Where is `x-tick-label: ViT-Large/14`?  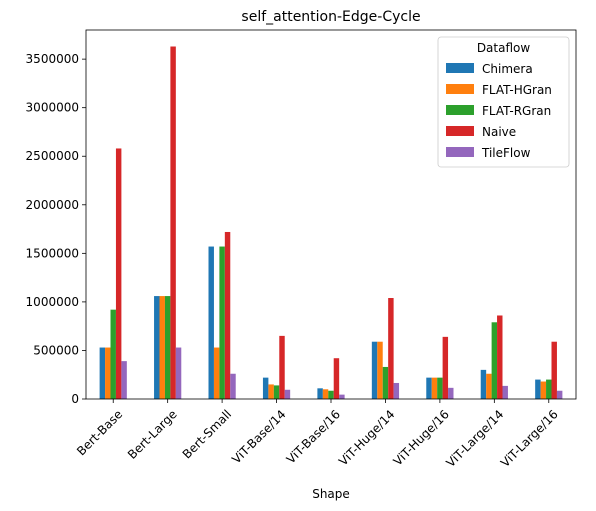
x-tick-label: ViT-Large/14 is located at coordinates (475, 438).